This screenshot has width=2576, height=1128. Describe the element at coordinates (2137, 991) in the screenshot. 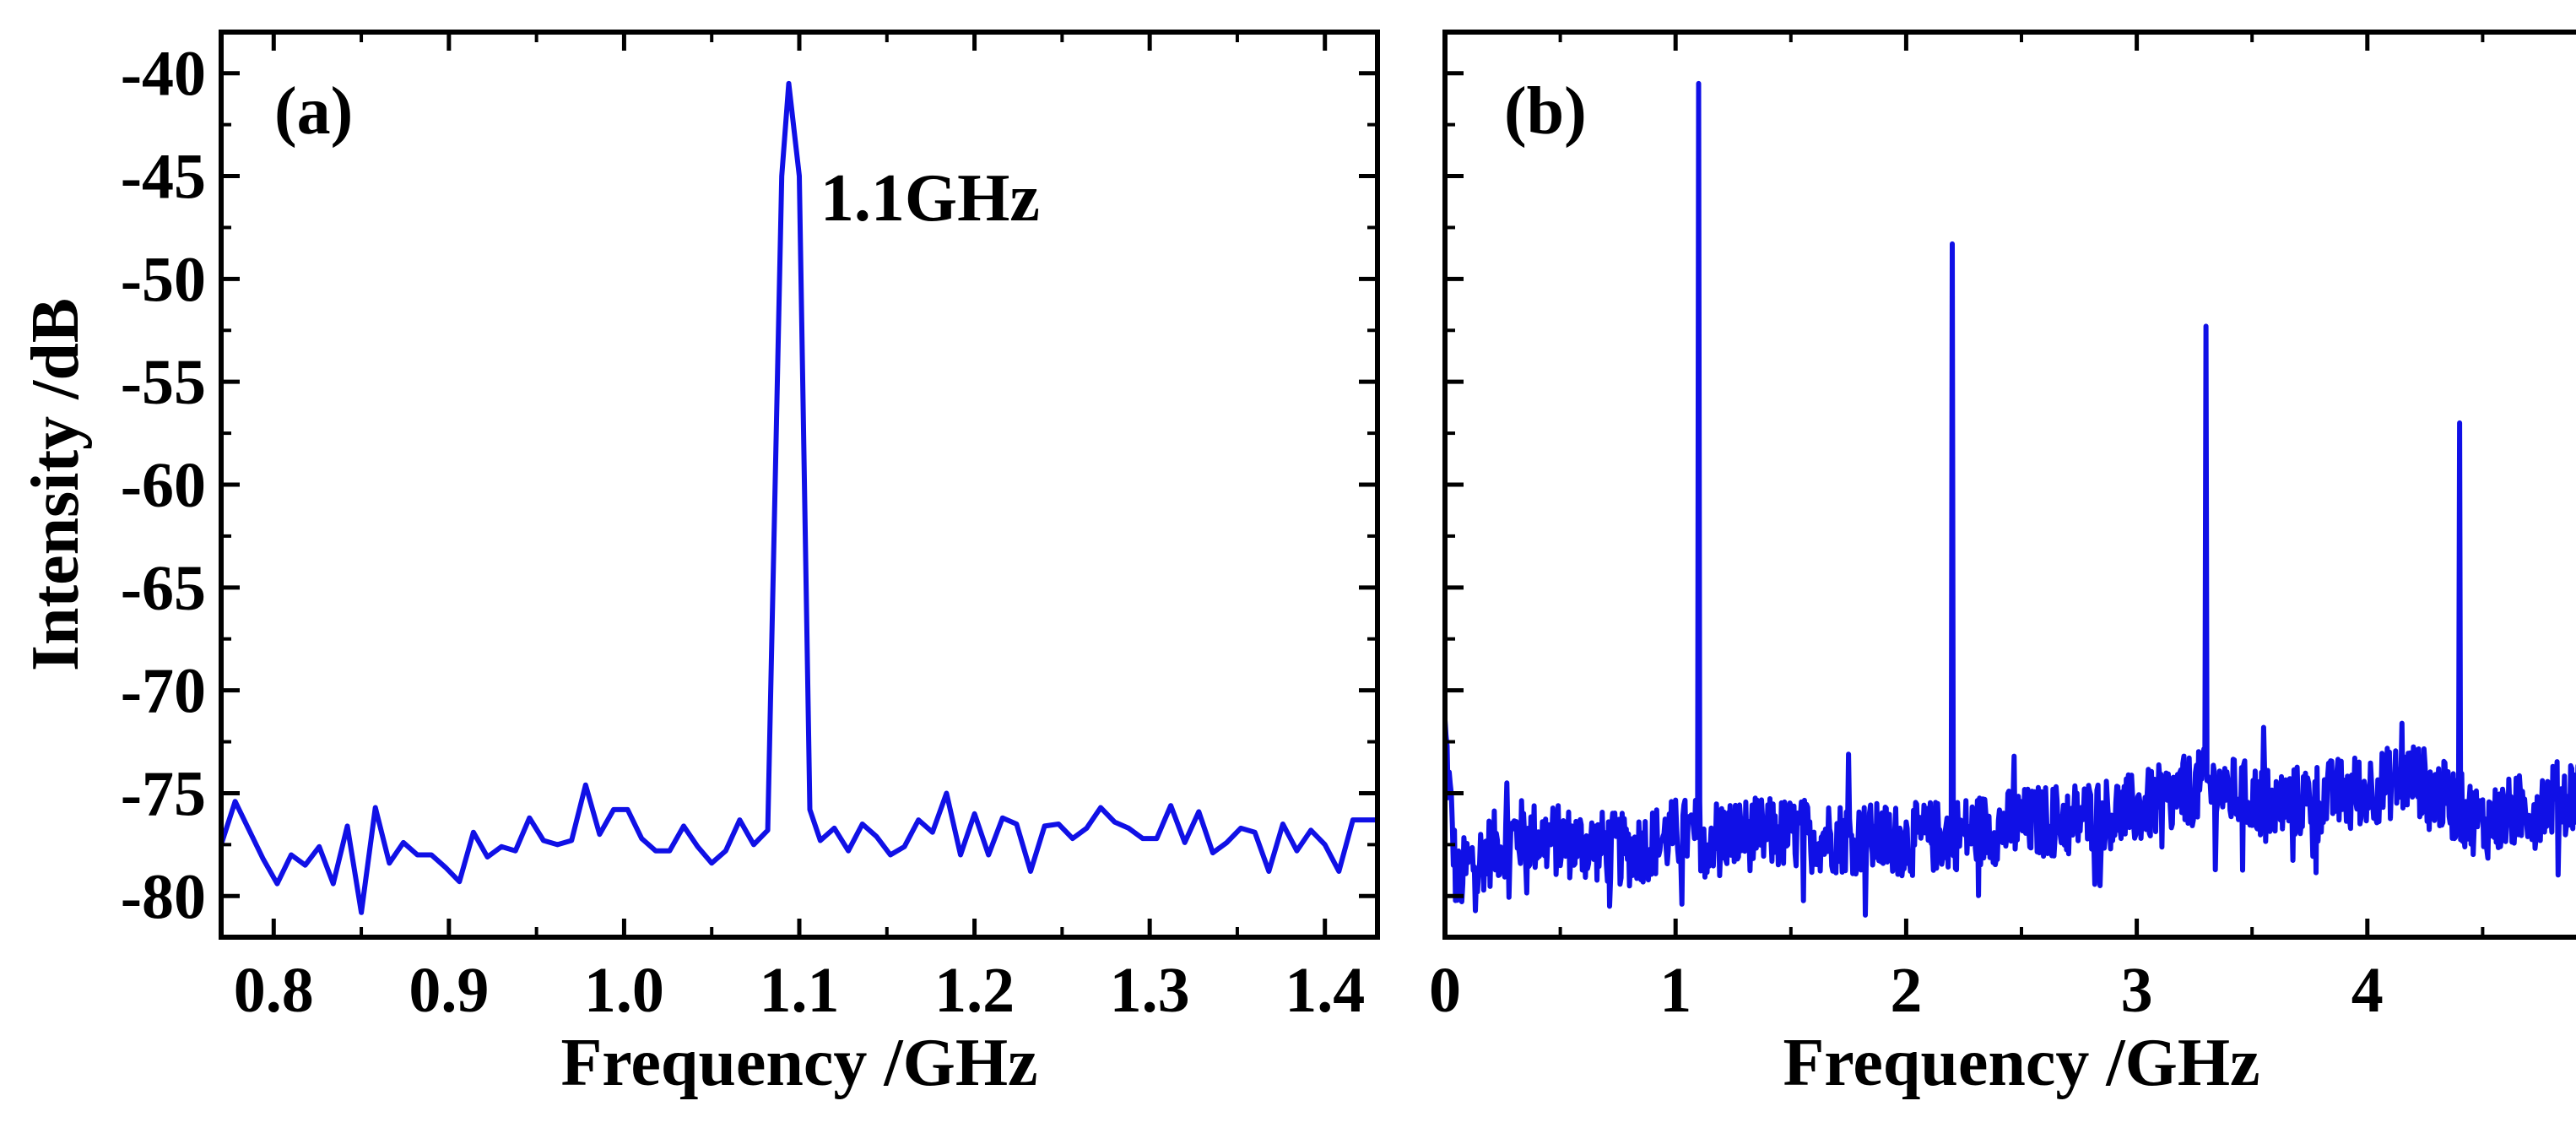

I see `x-tick-label: 3` at that location.